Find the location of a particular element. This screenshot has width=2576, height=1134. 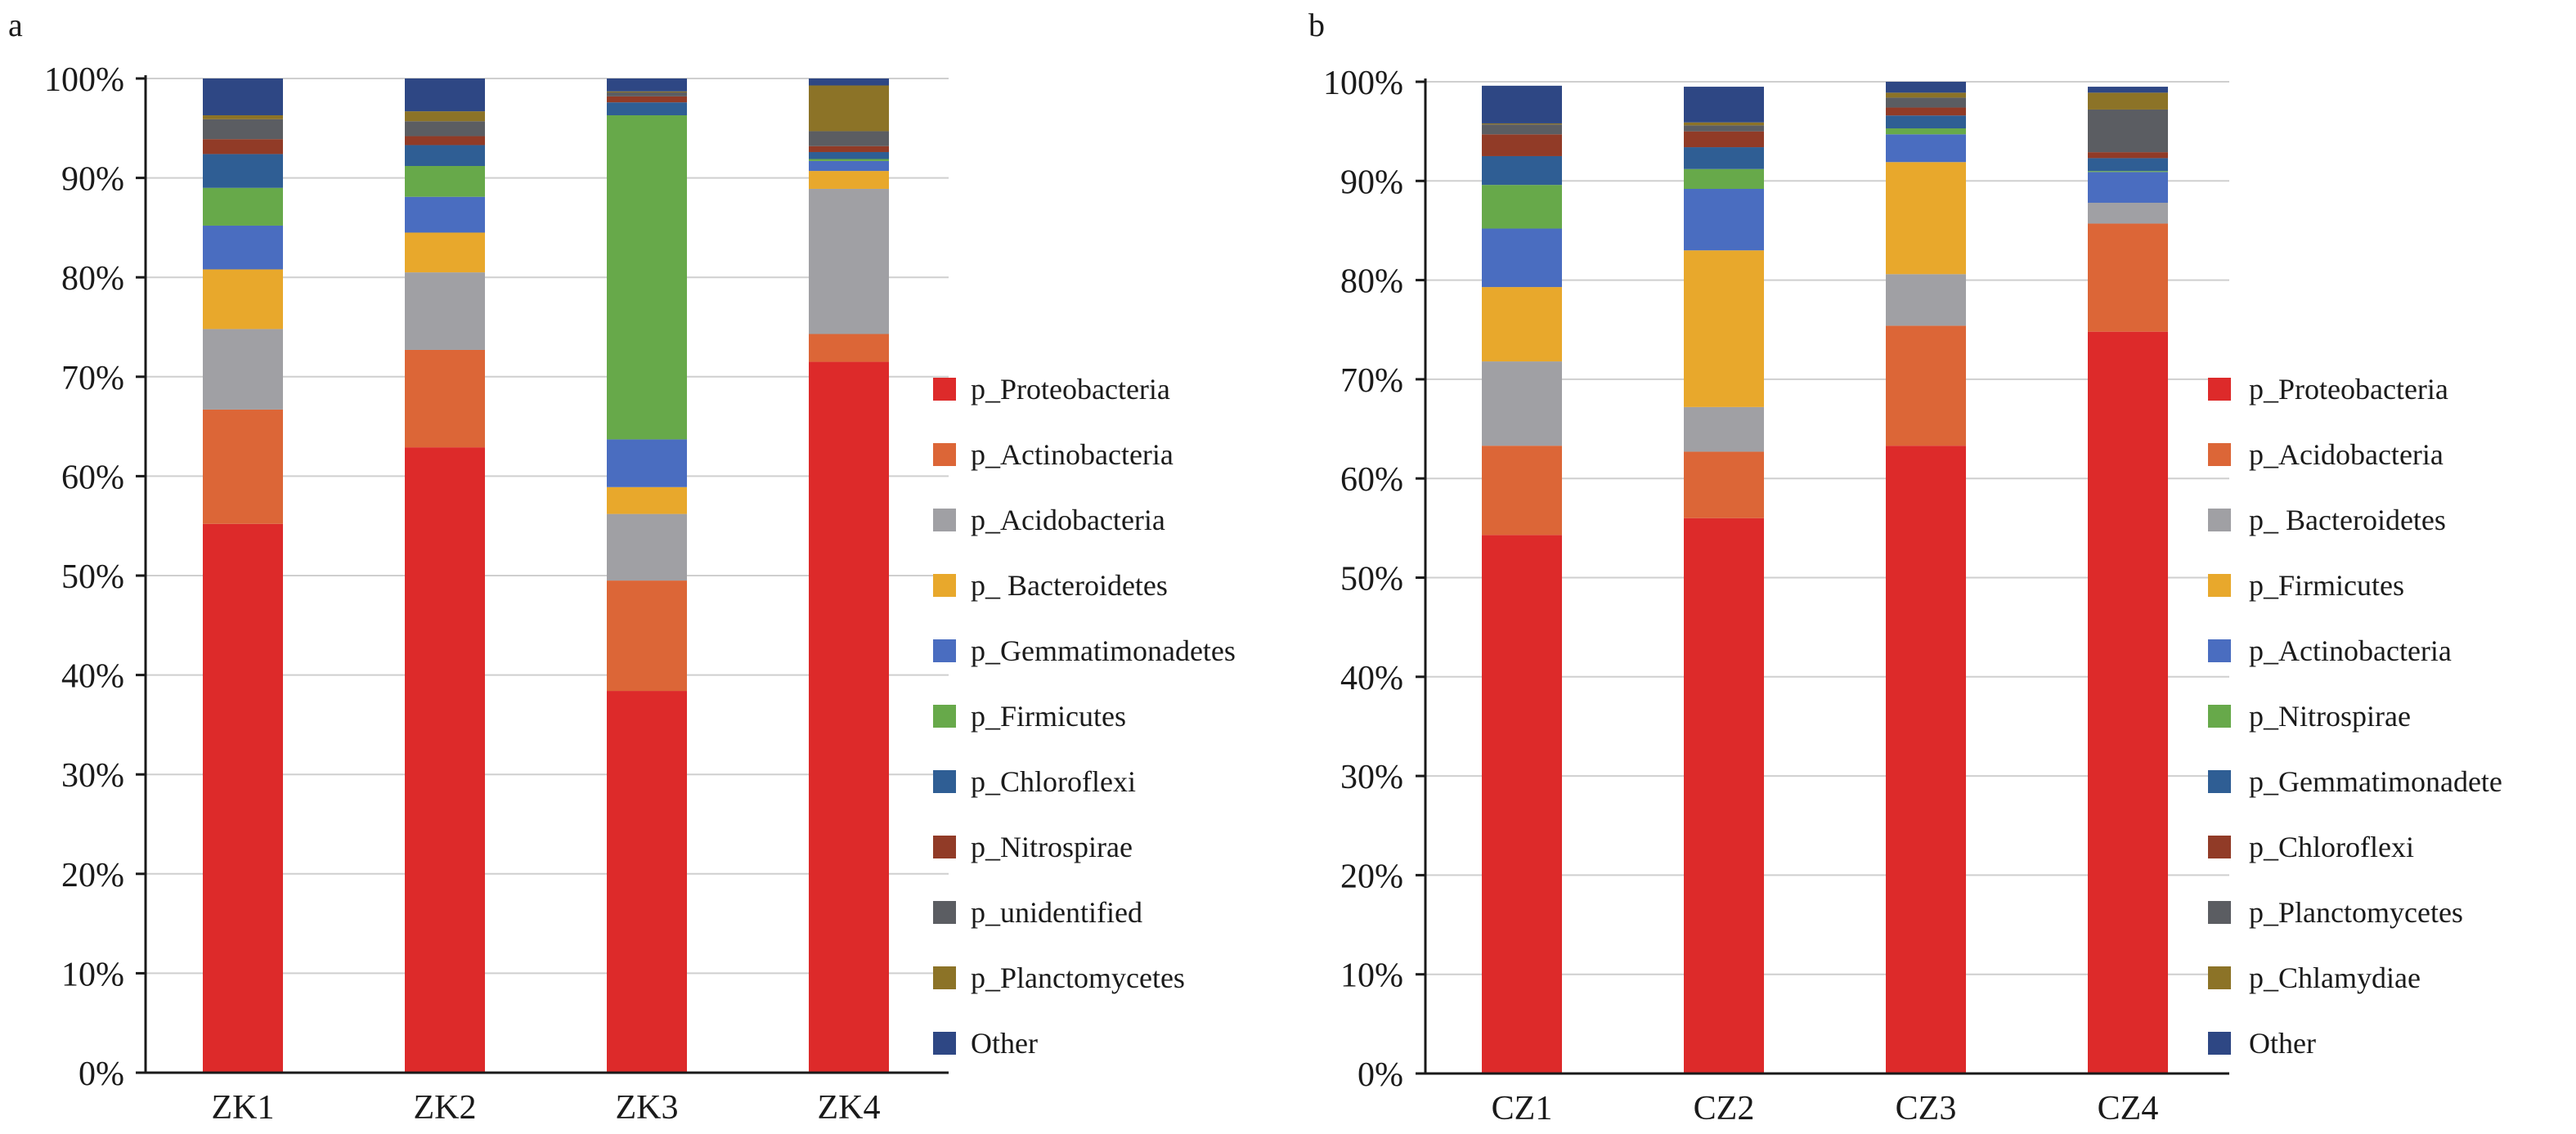

bar-zk1-p-acidobacteria is located at coordinates (243, 369).